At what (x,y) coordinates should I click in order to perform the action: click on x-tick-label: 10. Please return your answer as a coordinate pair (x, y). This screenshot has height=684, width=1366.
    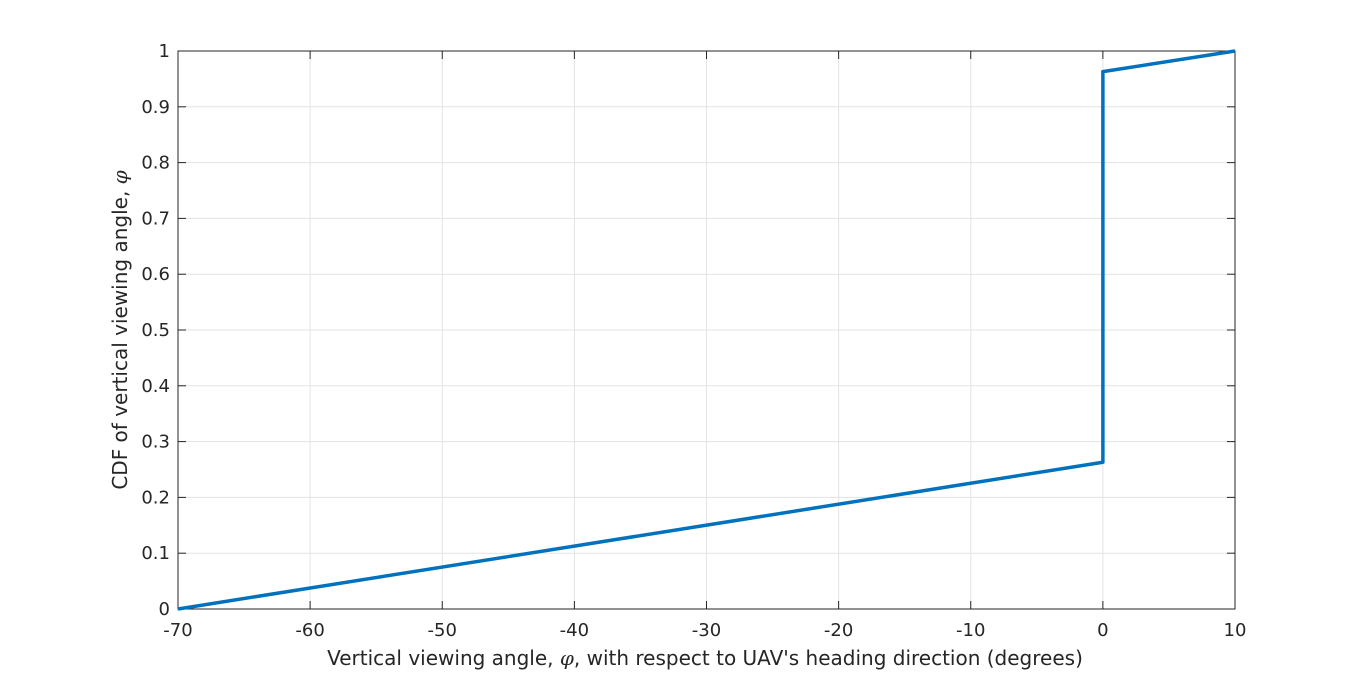
    Looking at the image, I should click on (1235, 630).